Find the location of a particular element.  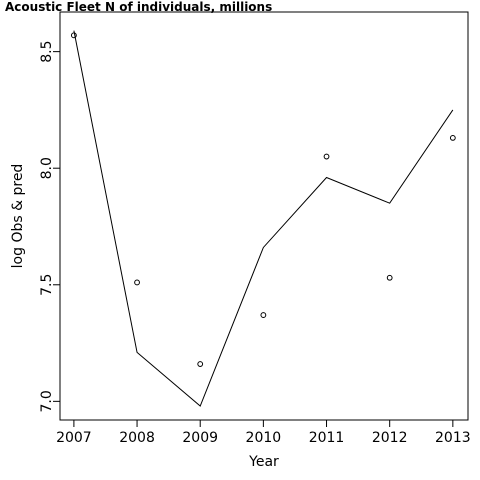

y-tick-label: 8.0 is located at coordinates (47, 168).